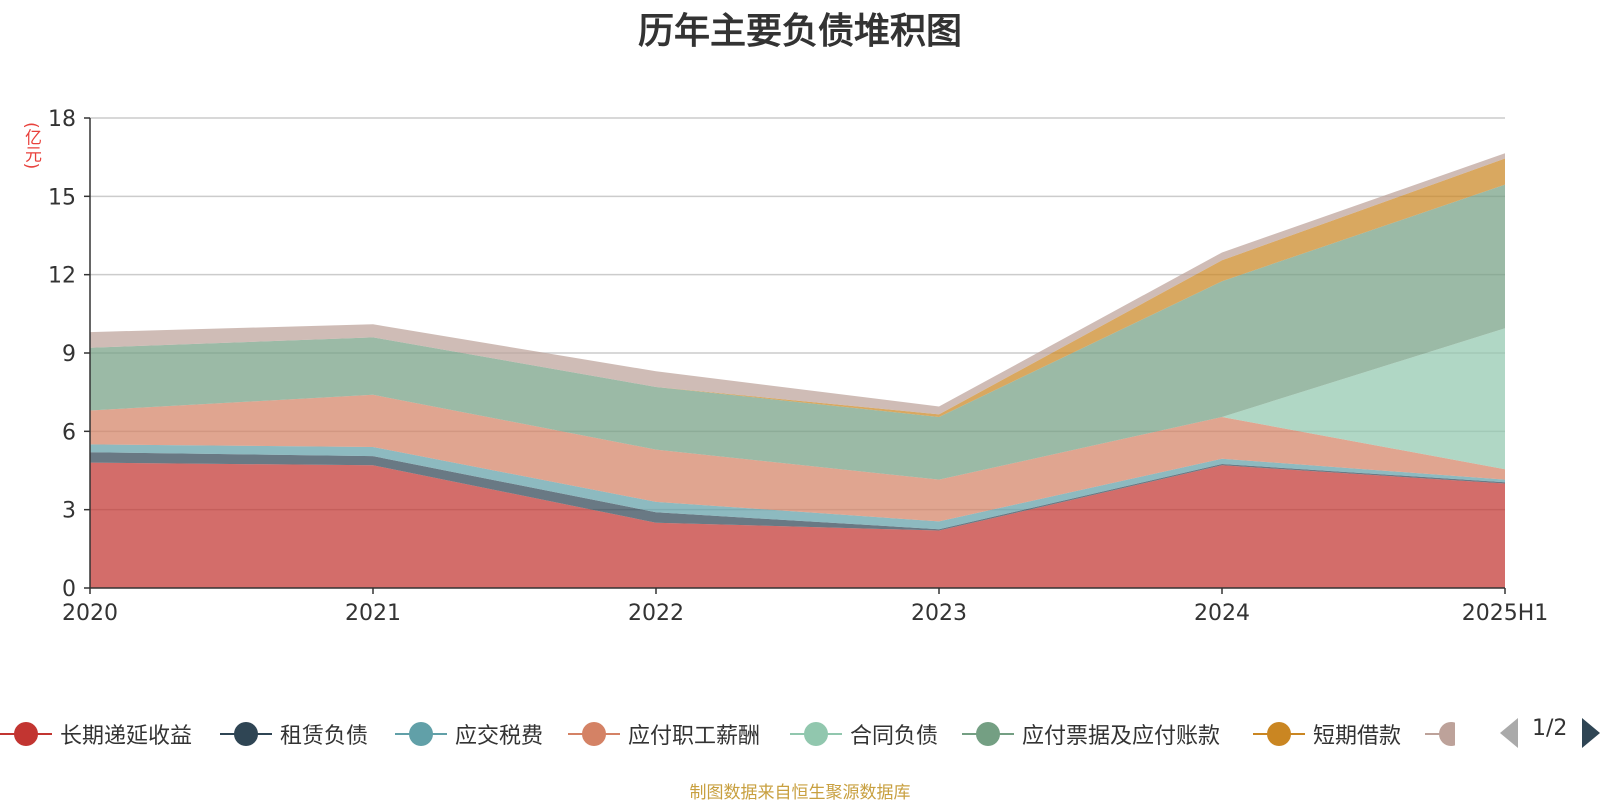 The height and width of the screenshot is (803, 1600). What do you see at coordinates (499, 736) in the screenshot?
I see `legend-label: 应交税费` at bounding box center [499, 736].